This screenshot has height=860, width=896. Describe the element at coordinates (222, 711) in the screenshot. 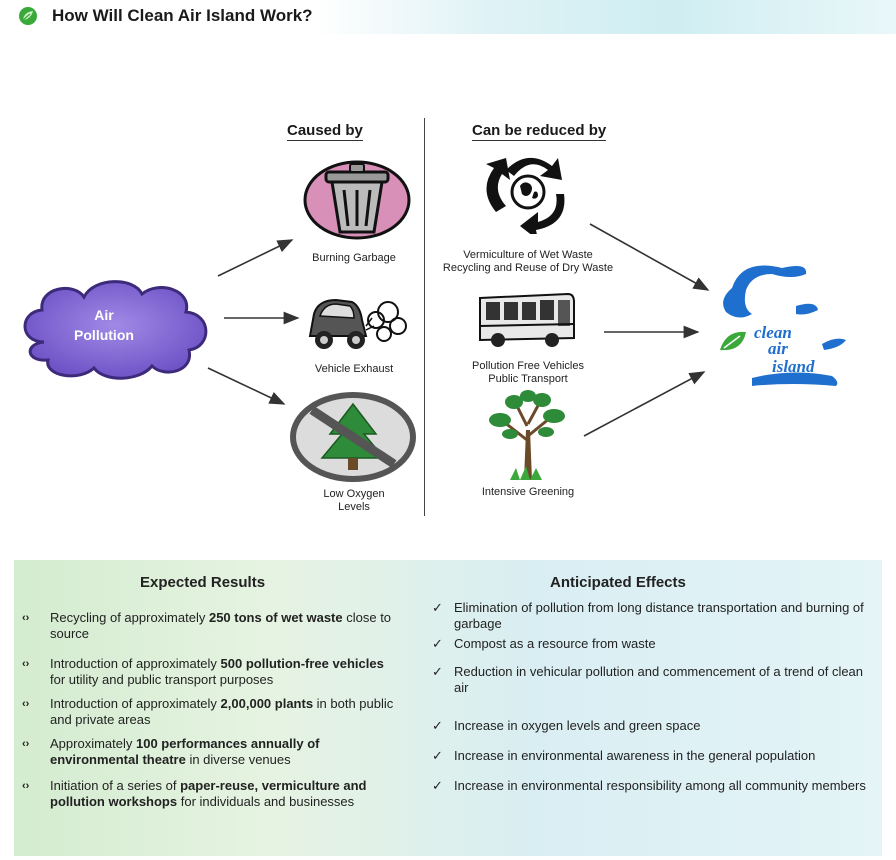

I see `result-text: in both public and private areas` at that location.